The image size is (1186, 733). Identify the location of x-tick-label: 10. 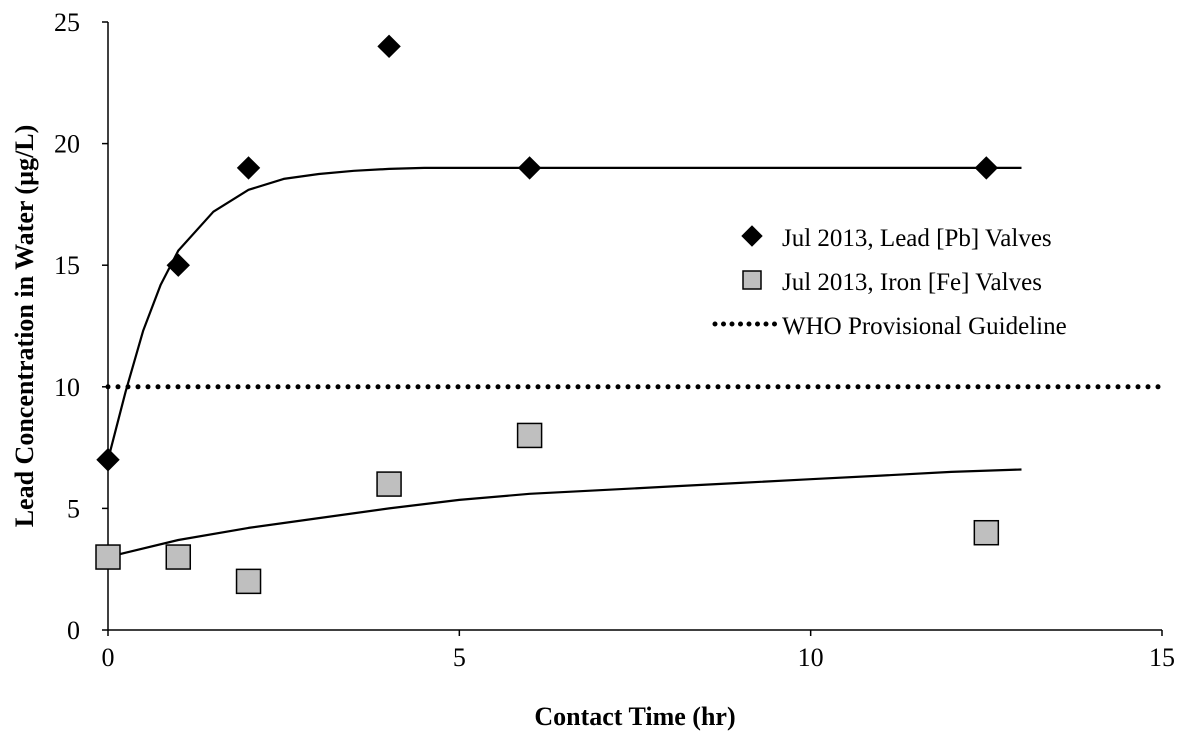
(811, 657).